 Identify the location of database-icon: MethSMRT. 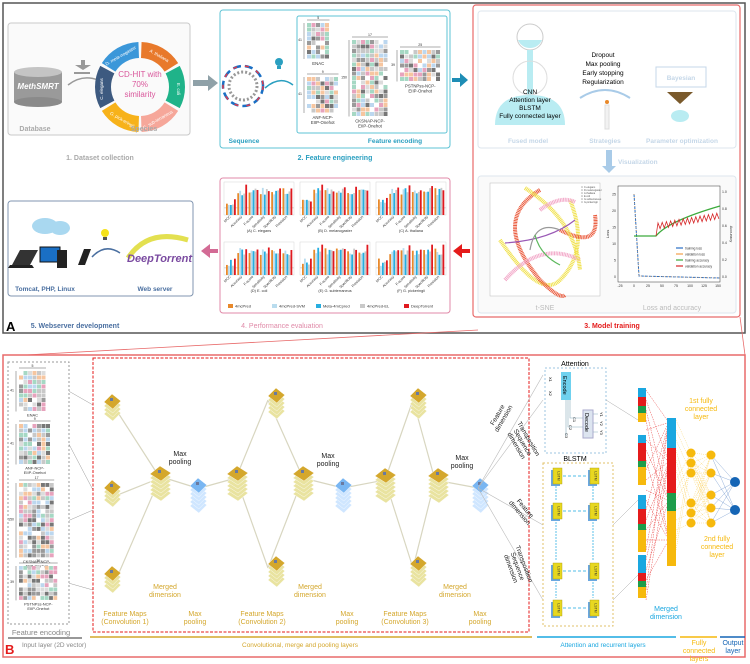
(38, 87).